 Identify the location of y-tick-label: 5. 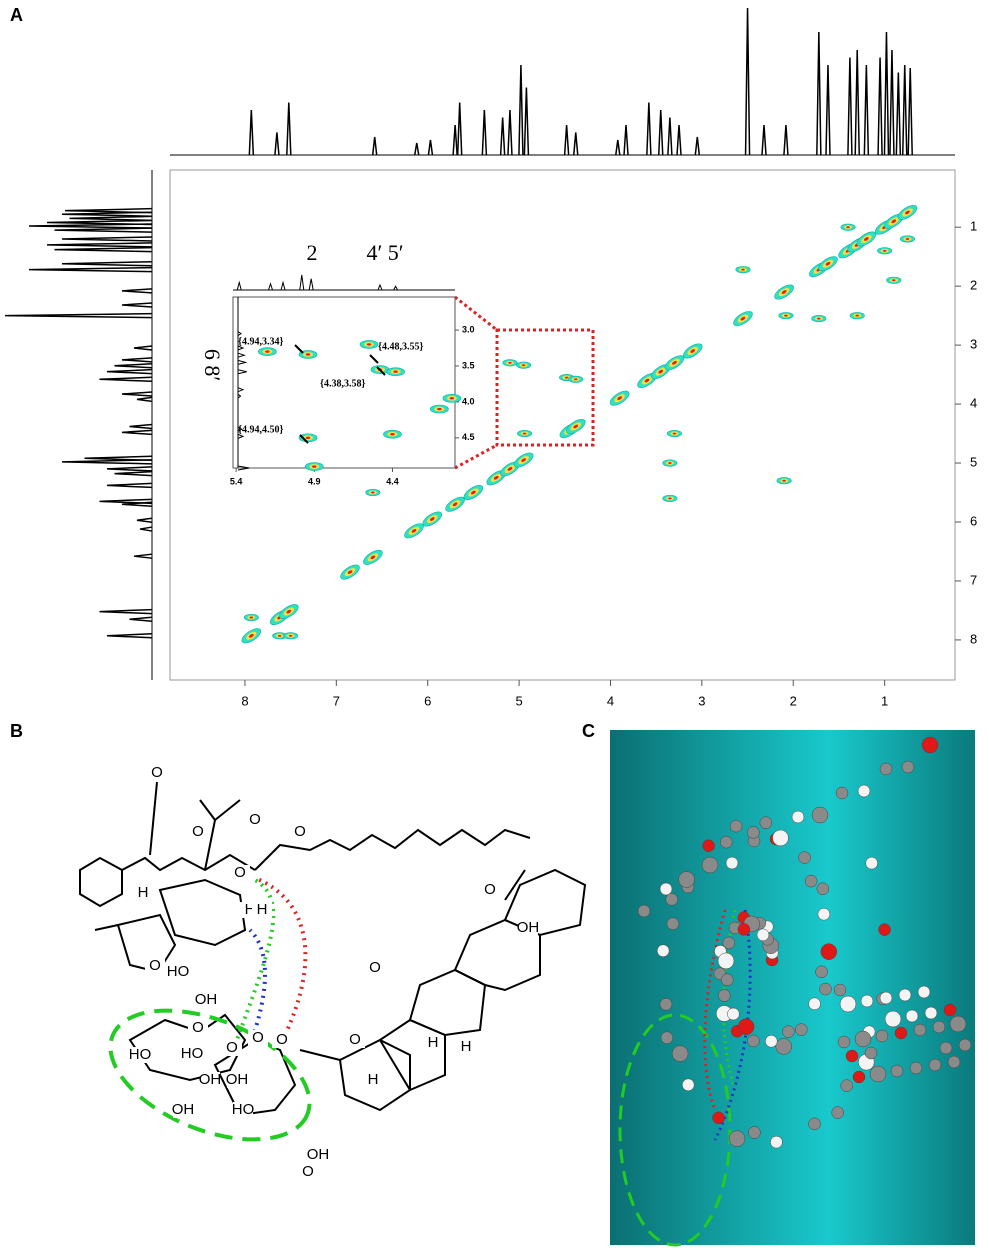
(973, 461).